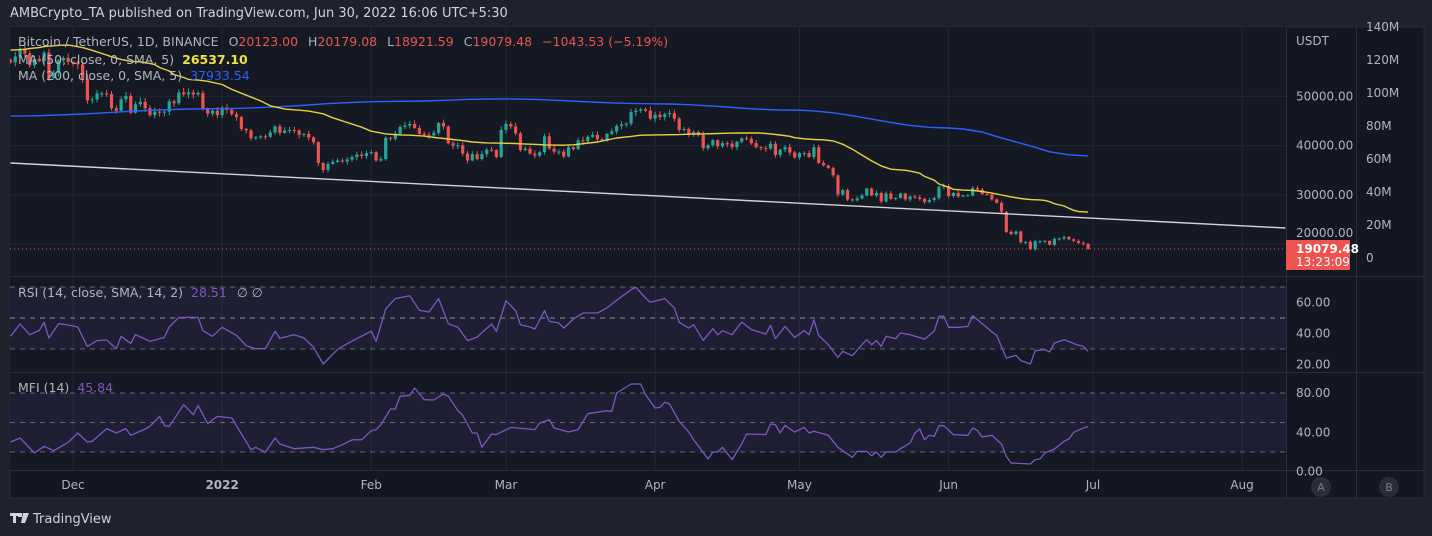  Describe the element at coordinates (648, 195) in the screenshot. I see `trendline` at that location.